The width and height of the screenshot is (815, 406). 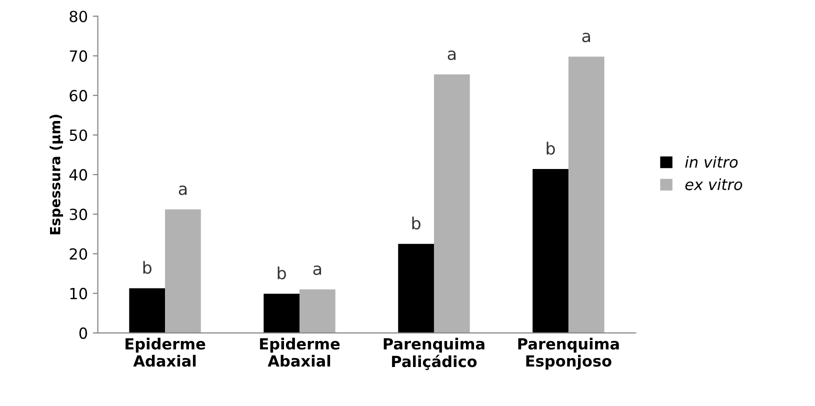 What do you see at coordinates (83, 333) in the screenshot?
I see `y-tick-label: 0` at bounding box center [83, 333].